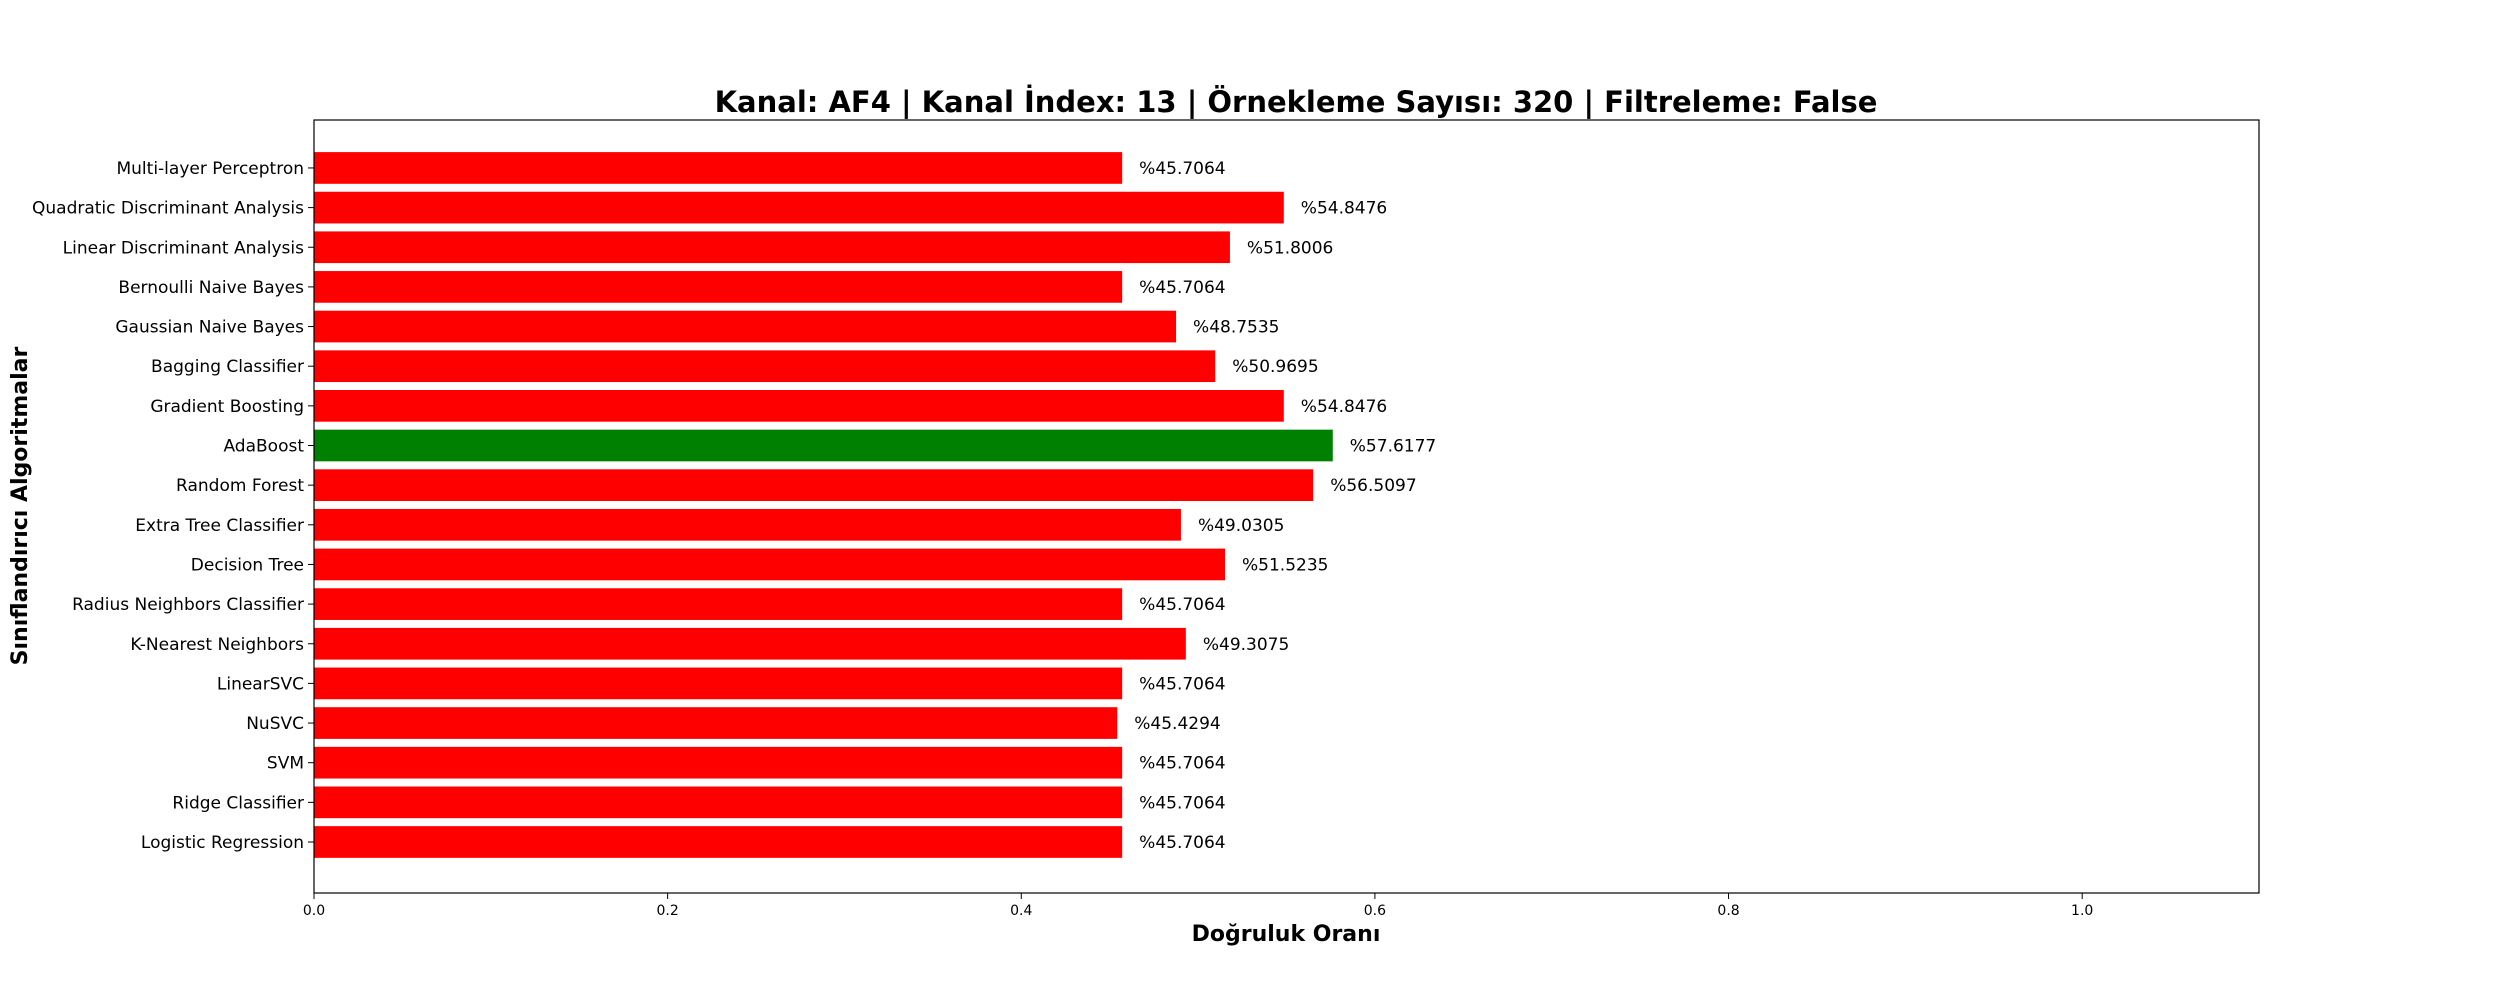 The image size is (2500, 1000). What do you see at coordinates (1286, 934) in the screenshot?
I see `x-axis-label: Doğruluk Oranı` at bounding box center [1286, 934].